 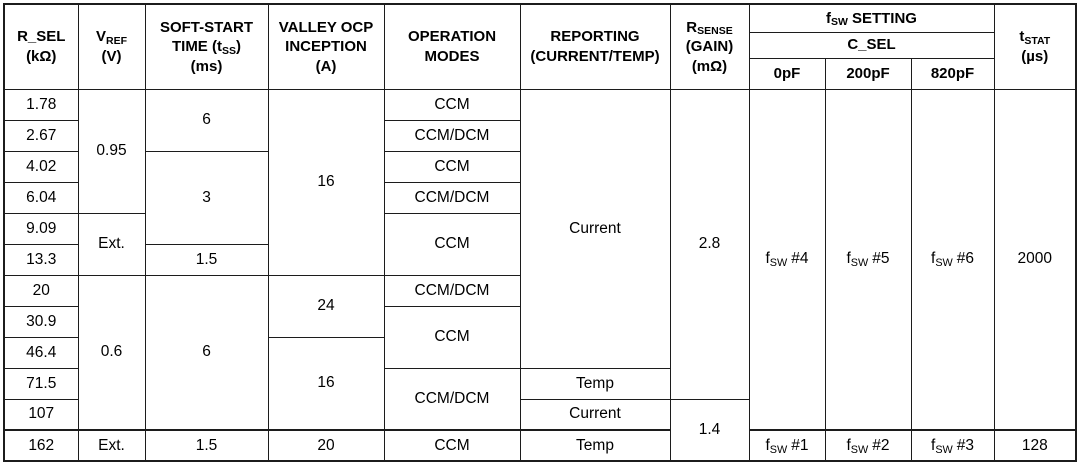 What do you see at coordinates (595, 37) in the screenshot?
I see `header-line: REPORTING` at bounding box center [595, 37].